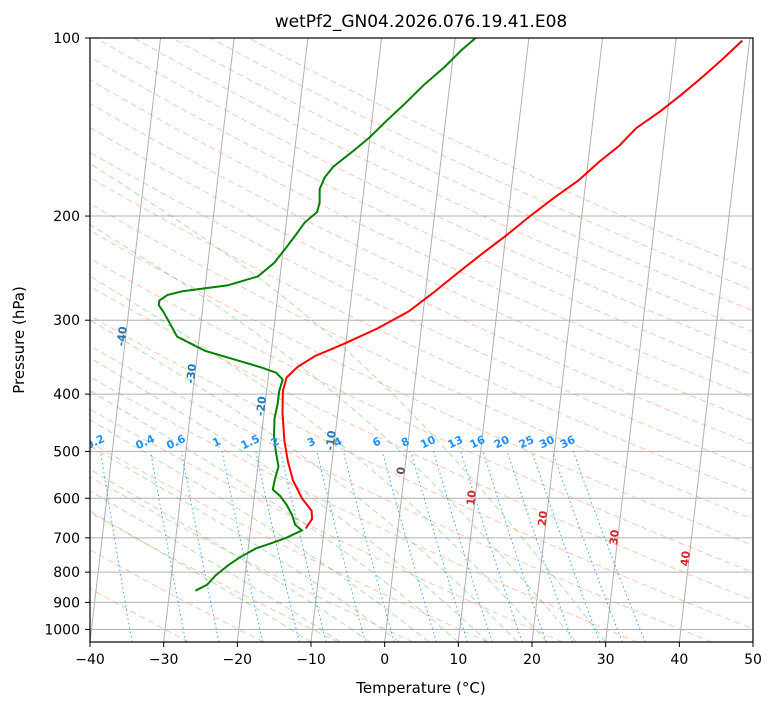 The height and width of the screenshot is (708, 775). What do you see at coordinates (458, 660) in the screenshot?
I see `x-tick-label: 10` at bounding box center [458, 660].